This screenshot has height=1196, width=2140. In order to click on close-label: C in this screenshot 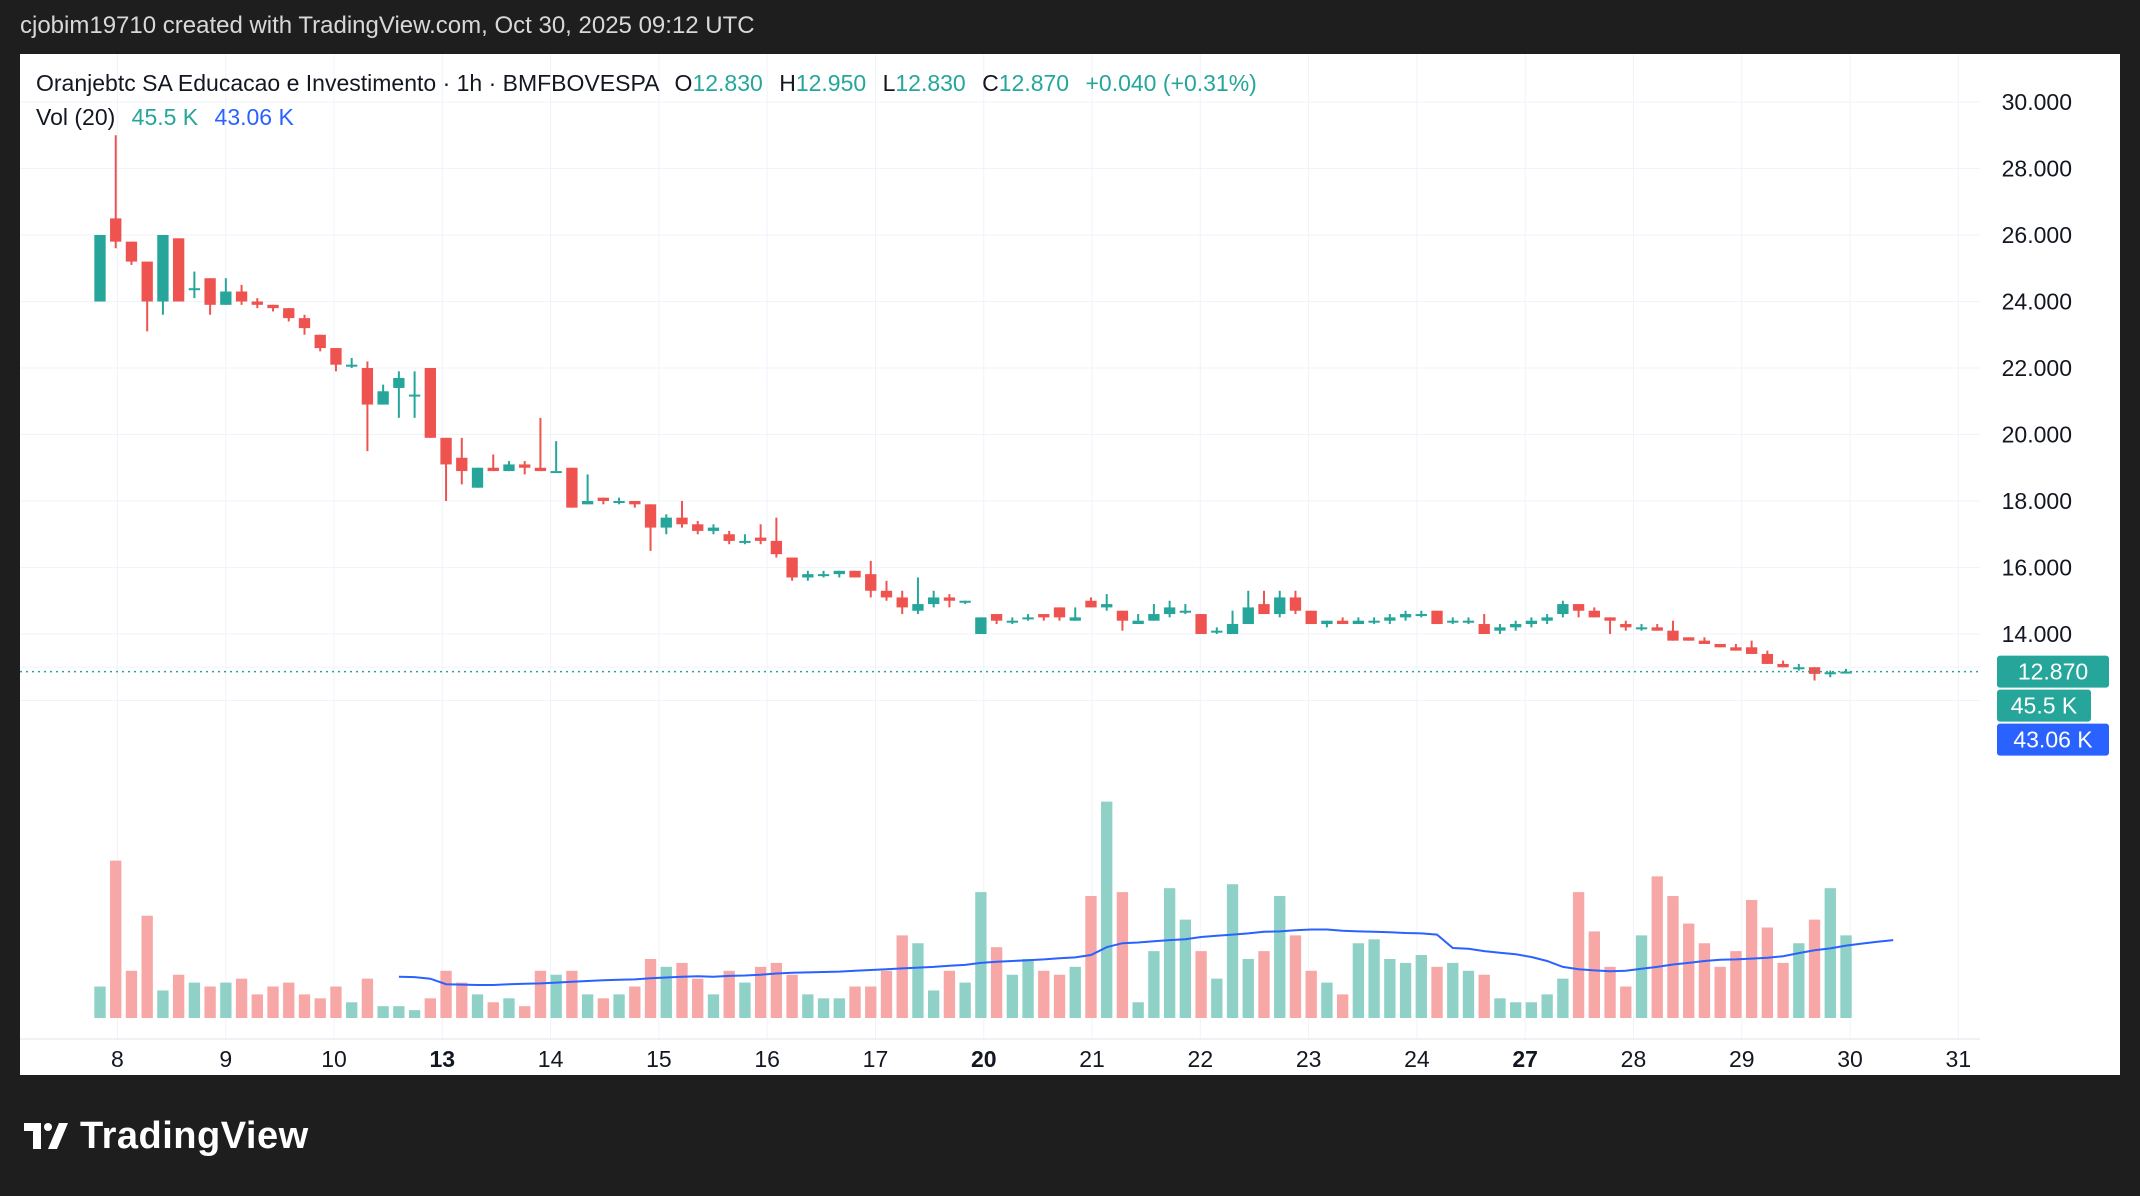, I will do `click(990, 83)`.